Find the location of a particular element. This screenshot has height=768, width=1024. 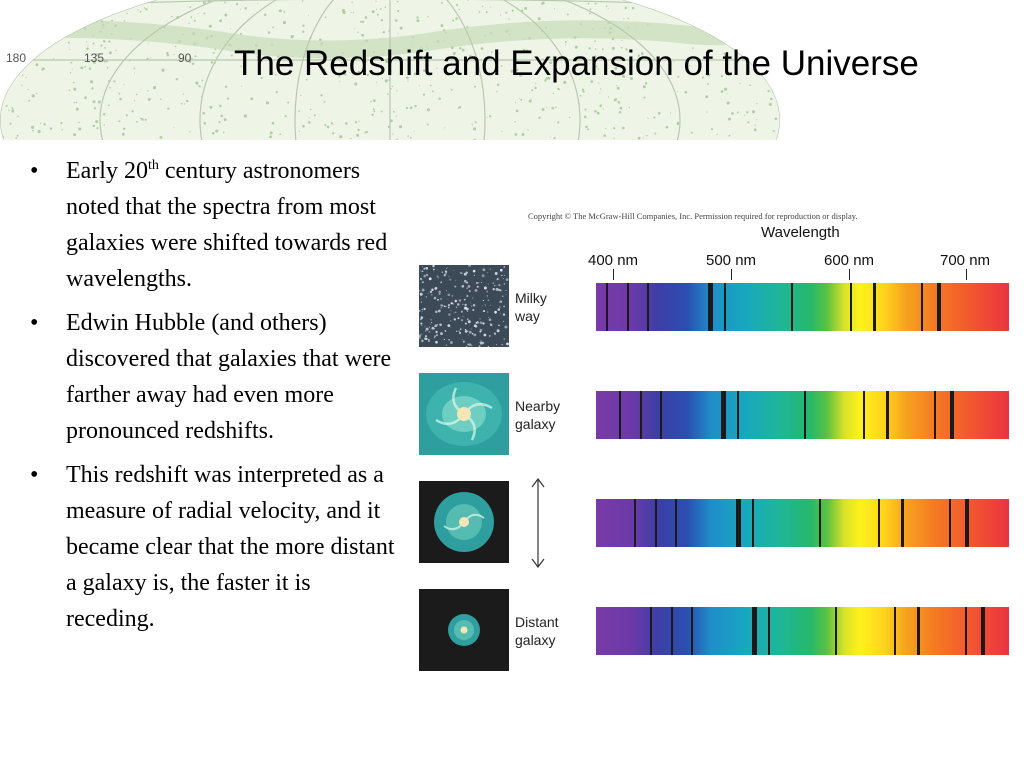

bullet-text-part: Early 20 is located at coordinates (107, 171).